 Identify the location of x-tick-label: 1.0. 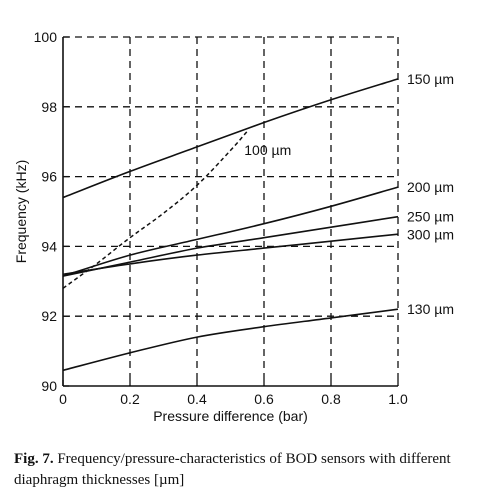
(398, 399).